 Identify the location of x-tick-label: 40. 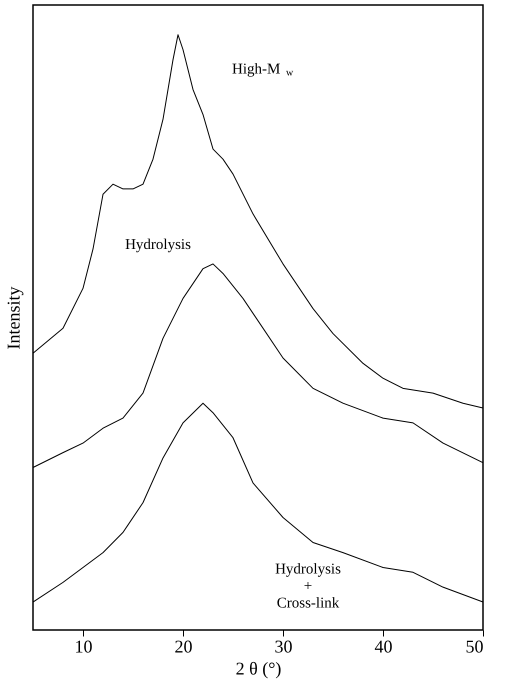
(383, 646).